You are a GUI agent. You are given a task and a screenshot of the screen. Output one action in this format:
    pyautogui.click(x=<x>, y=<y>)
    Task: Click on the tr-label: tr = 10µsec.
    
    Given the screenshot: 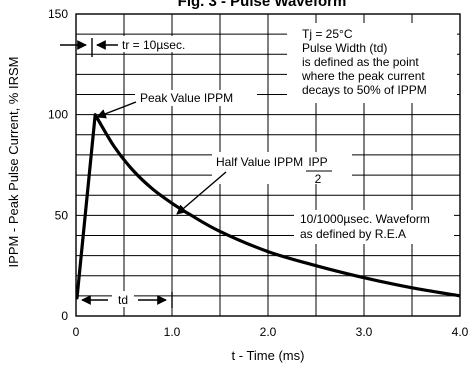 What is the action you would take?
    pyautogui.click(x=153, y=45)
    